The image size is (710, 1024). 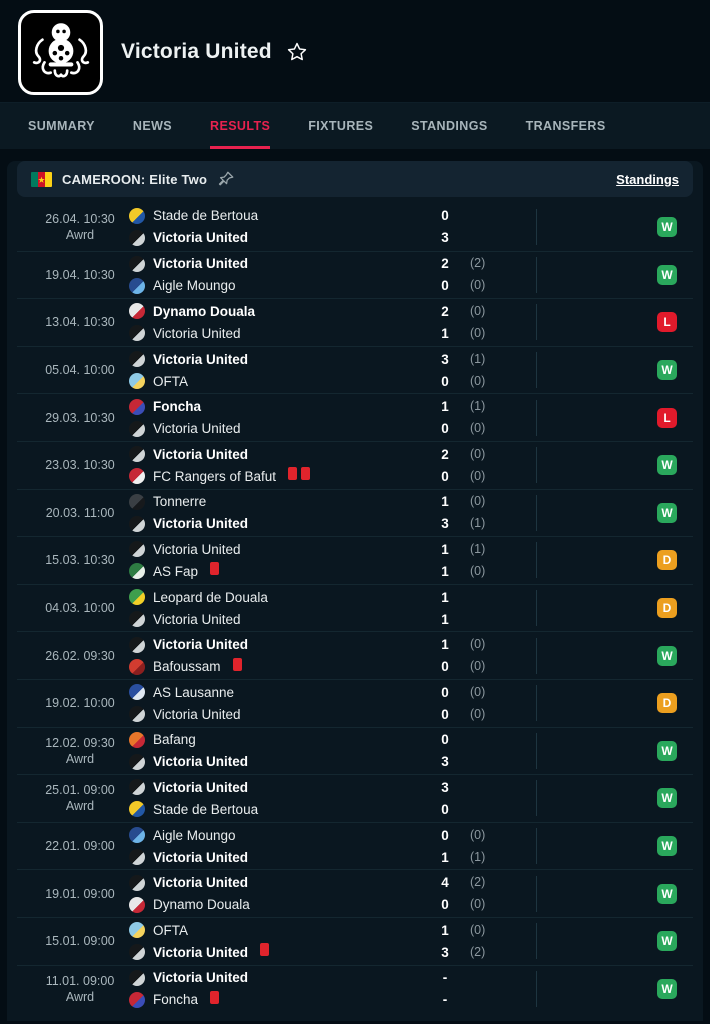 What do you see at coordinates (73, 751) in the screenshot?
I see `match-datetime: 12.02. 09:30 Awrd` at bounding box center [73, 751].